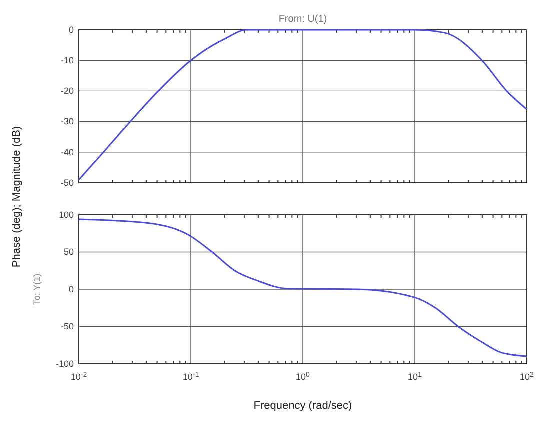 Image resolution: width=545 pixels, height=423 pixels. What do you see at coordinates (69, 252) in the screenshot?
I see `y-tick-label: 50` at bounding box center [69, 252].